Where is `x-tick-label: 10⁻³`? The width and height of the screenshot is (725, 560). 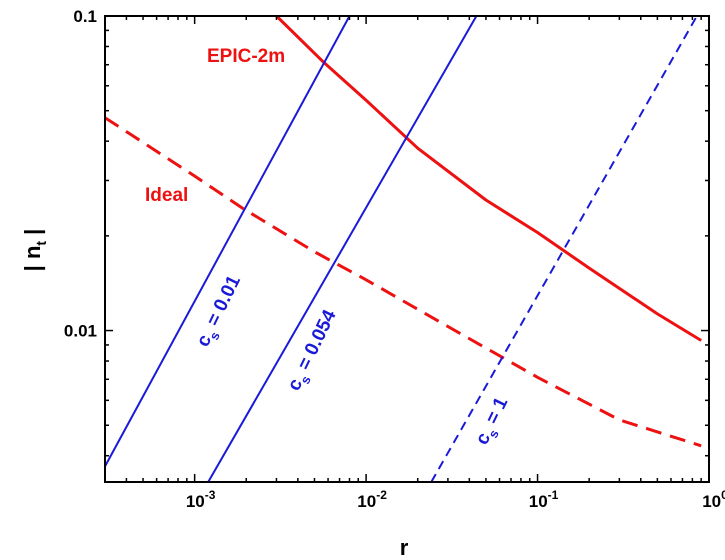 x-tick-label: 10⁻³ is located at coordinates (201, 499).